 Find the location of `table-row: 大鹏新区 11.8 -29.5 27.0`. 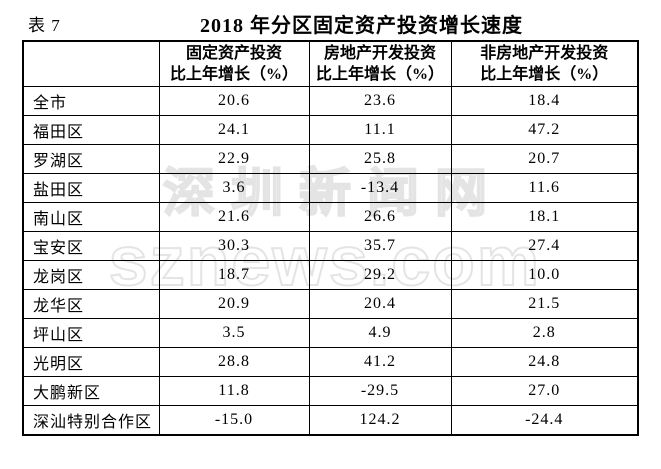

table-row: 大鹏新区 11.8 -29.5 27.0 is located at coordinates (330, 391).